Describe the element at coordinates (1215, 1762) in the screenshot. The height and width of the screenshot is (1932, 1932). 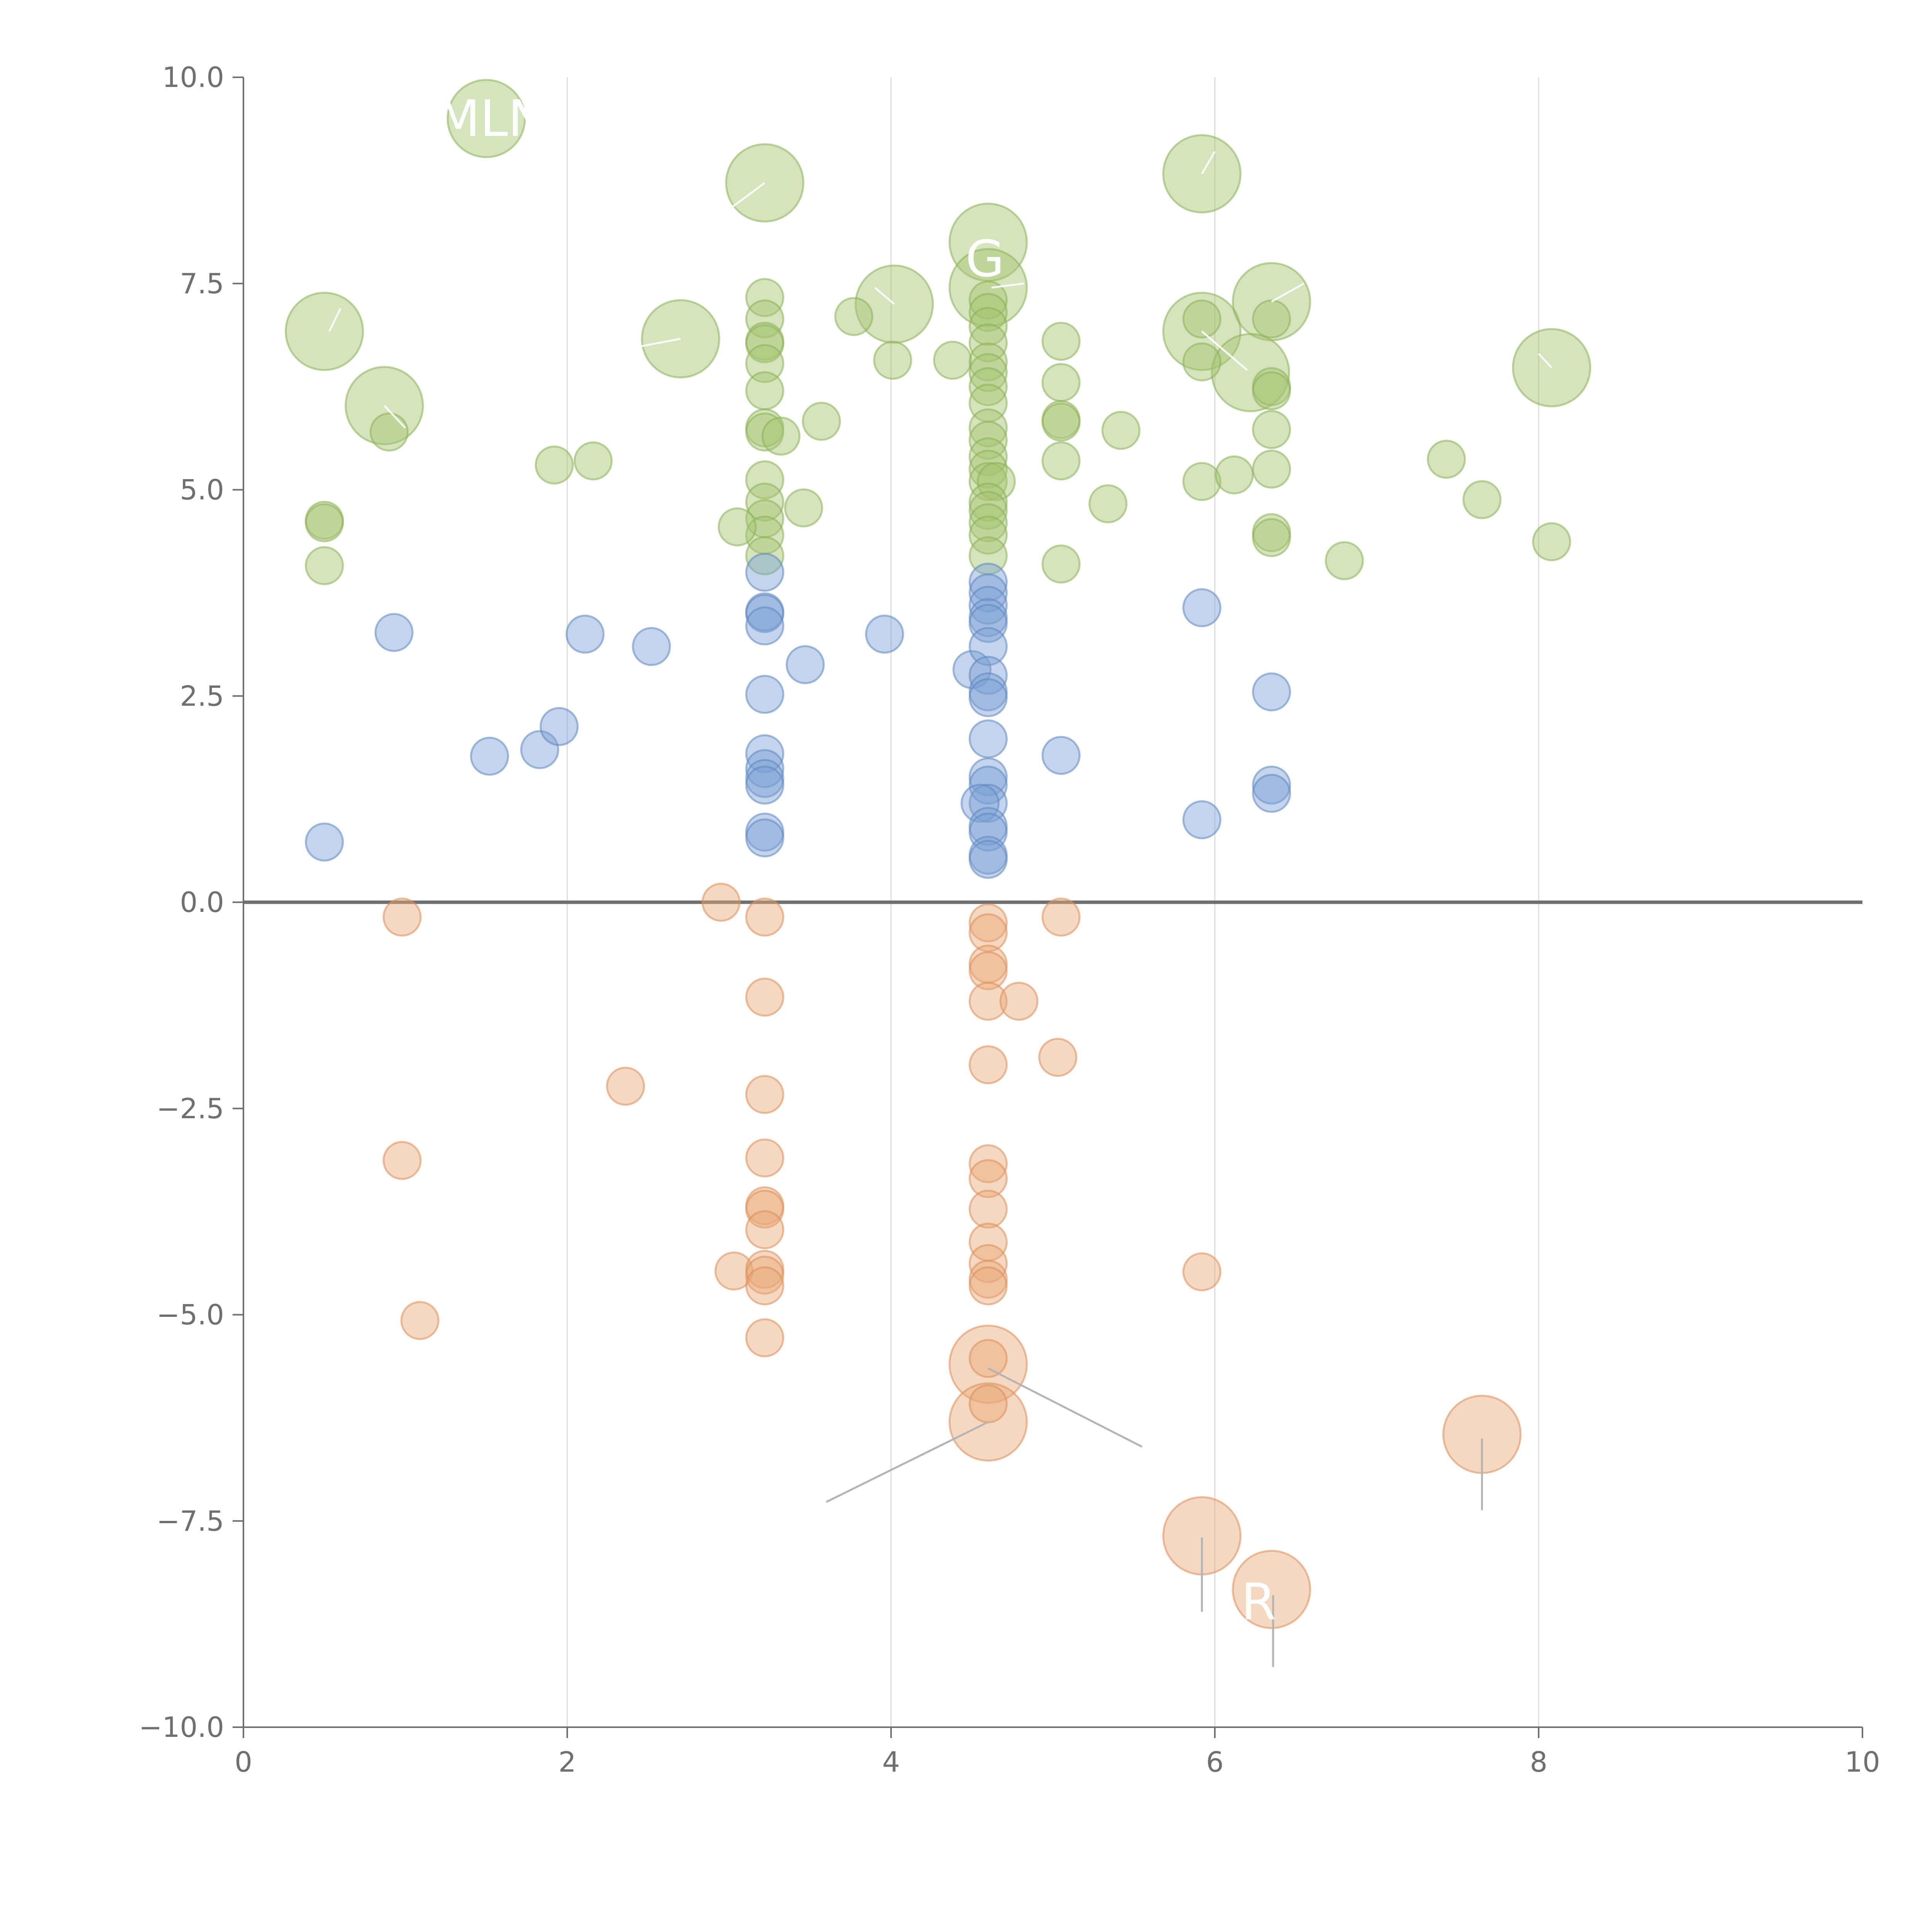
I see `x-tick-label: 6` at that location.